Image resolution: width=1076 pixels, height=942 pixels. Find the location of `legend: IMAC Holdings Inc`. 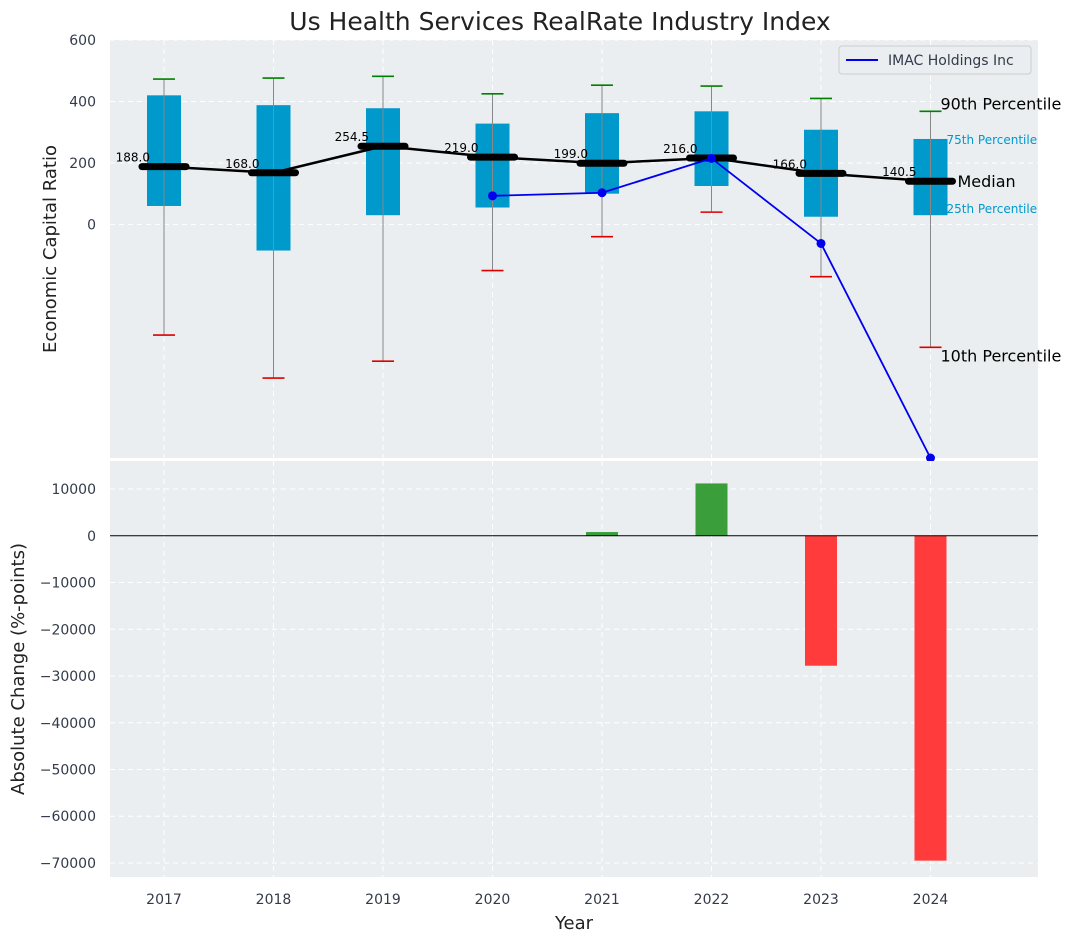

legend: IMAC Holdings Inc is located at coordinates (935, 60).